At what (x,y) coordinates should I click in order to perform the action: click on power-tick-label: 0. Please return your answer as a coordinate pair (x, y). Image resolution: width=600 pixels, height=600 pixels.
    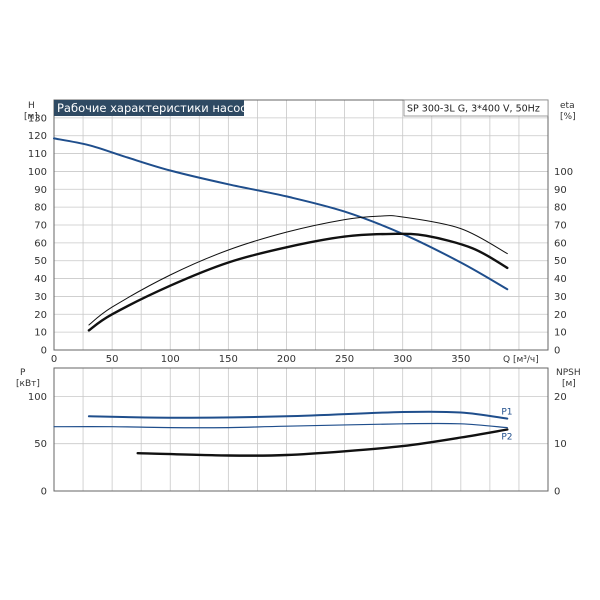
    Looking at the image, I should click on (44, 492).